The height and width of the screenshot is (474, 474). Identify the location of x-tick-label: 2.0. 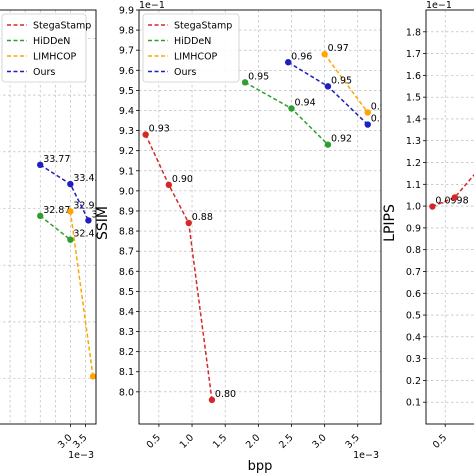
(253, 441).